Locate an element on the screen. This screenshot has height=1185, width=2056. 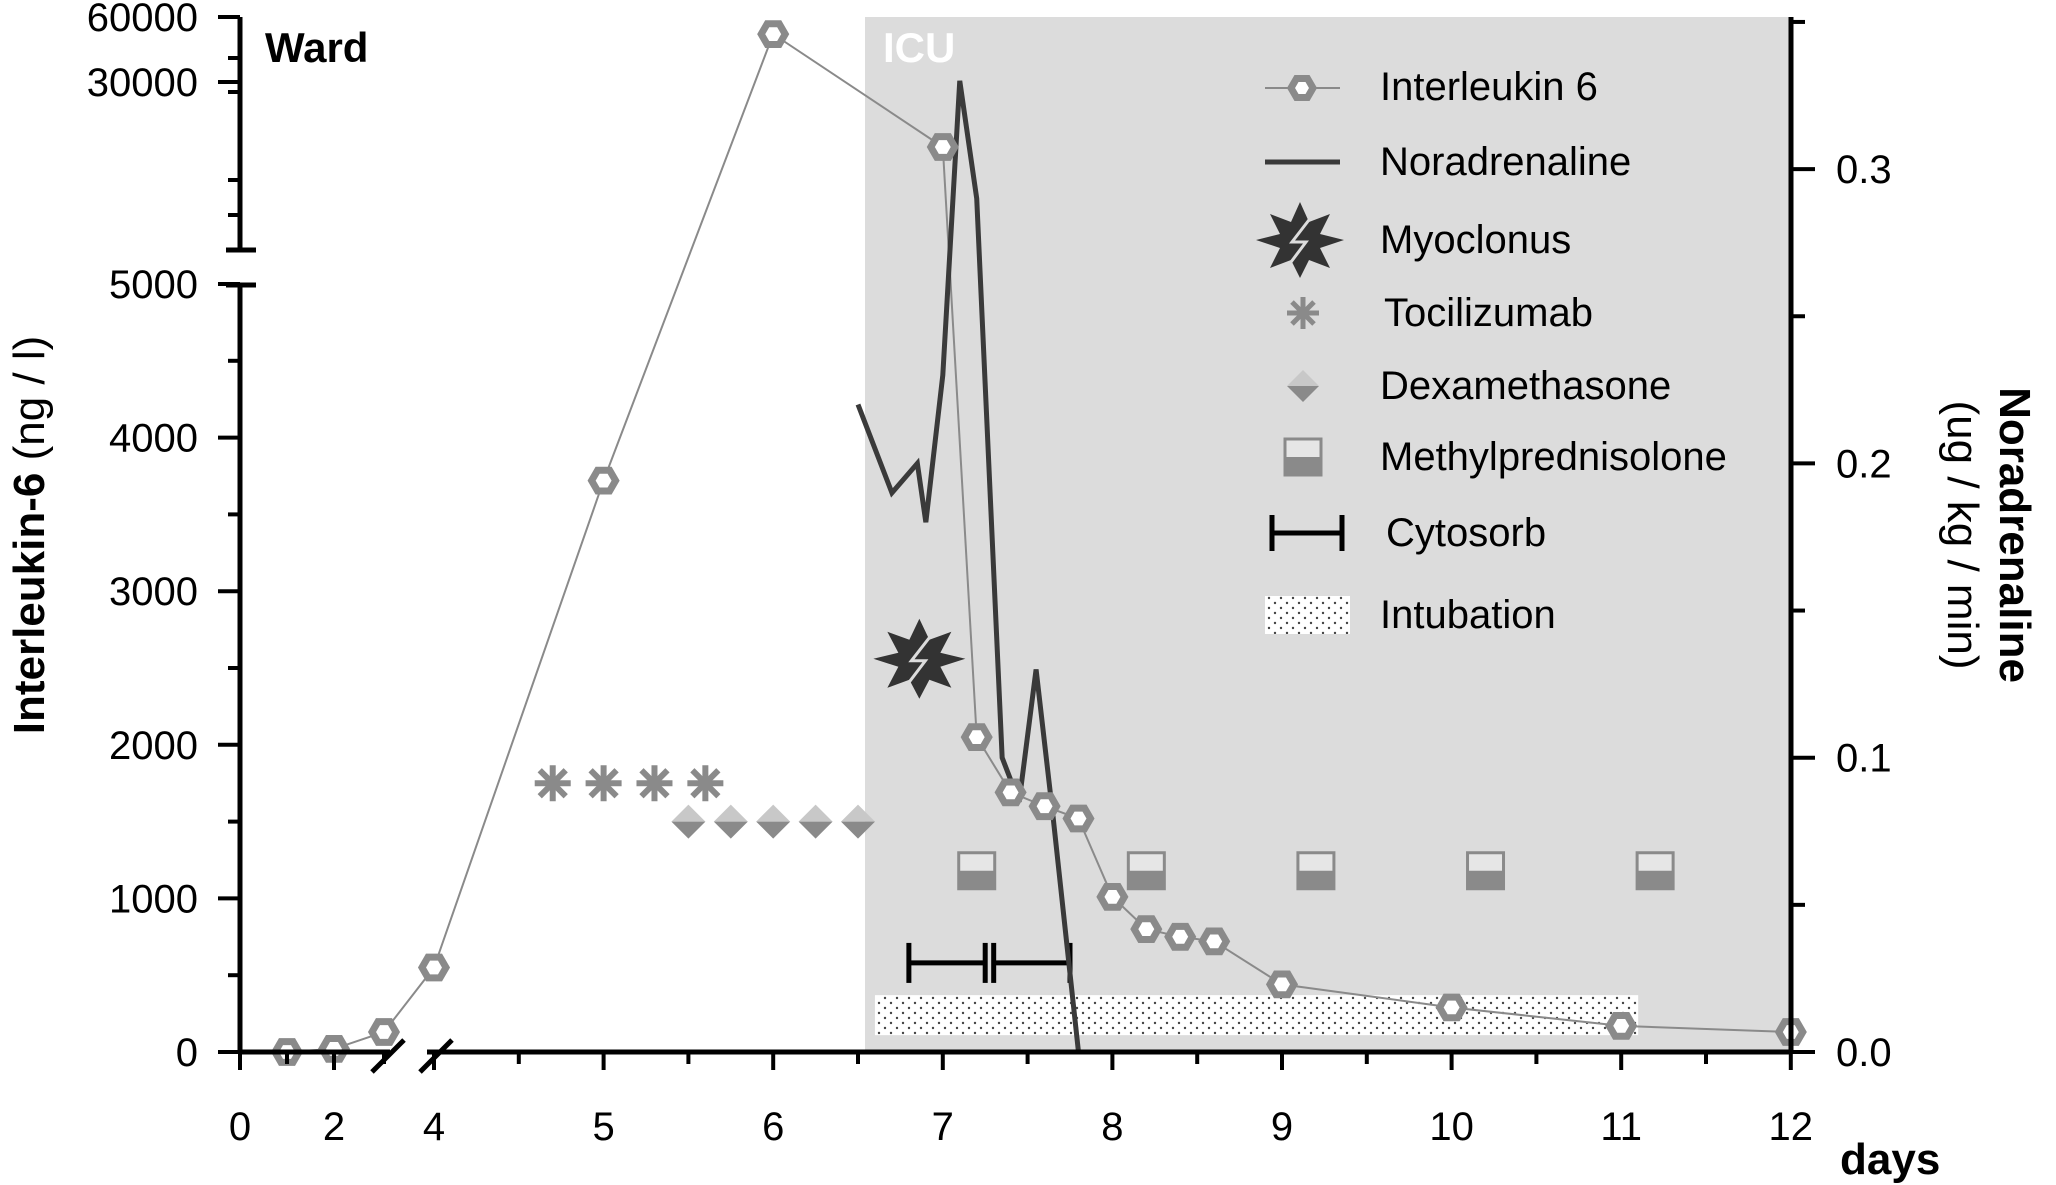
y-right-tick-label: 0.0 is located at coordinates (1864, 1053).